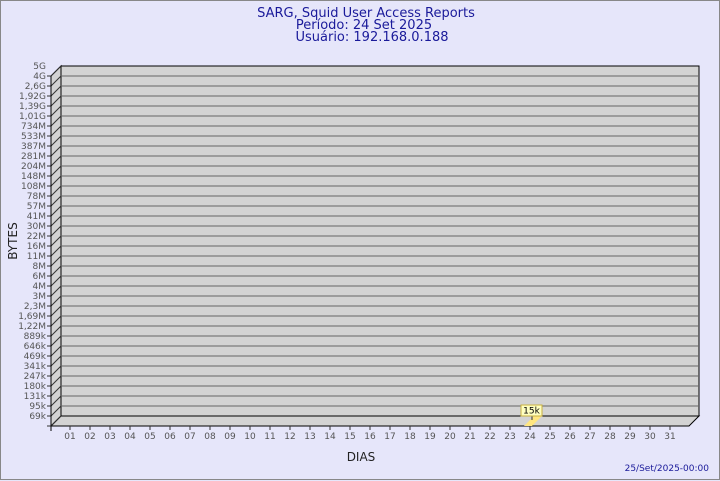  Describe the element at coordinates (330, 437) in the screenshot. I see `x-tick-label: 14` at that location.